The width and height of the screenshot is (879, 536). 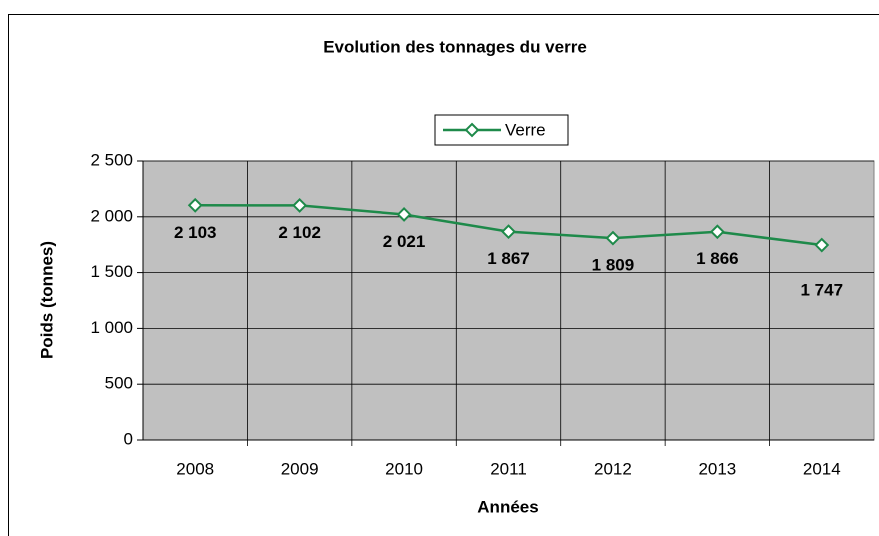 I want to click on x-tick-label: 2013, so click(x=717, y=468).